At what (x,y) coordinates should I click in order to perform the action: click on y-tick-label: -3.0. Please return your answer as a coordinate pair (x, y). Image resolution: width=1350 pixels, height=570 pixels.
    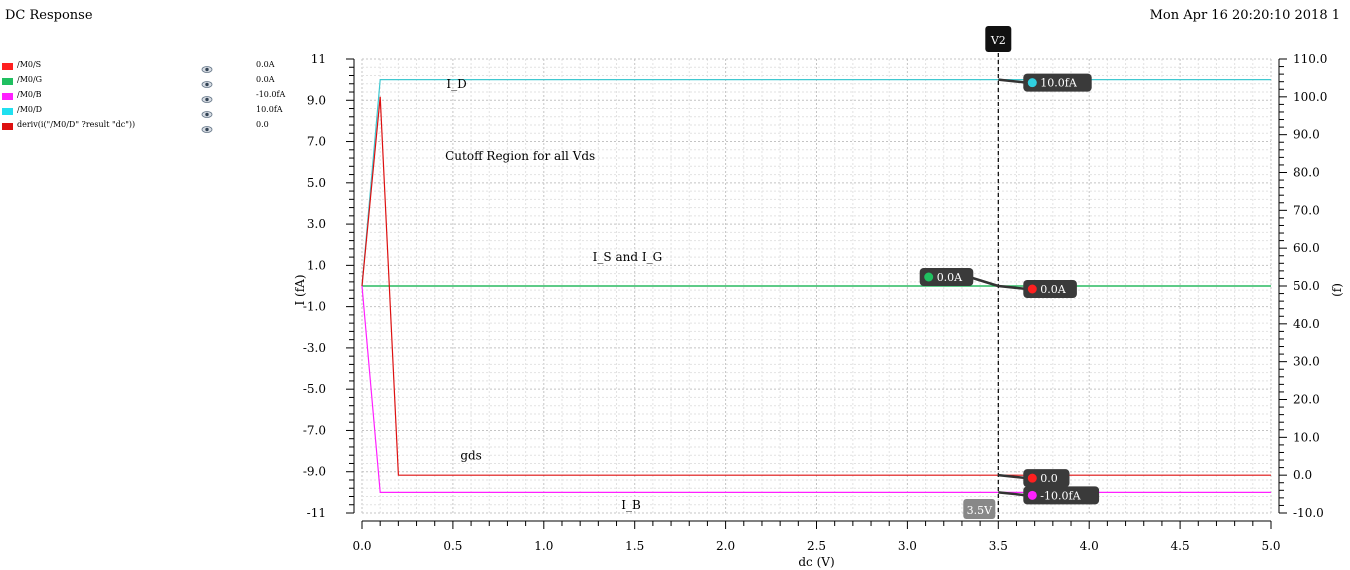
    Looking at the image, I should click on (314, 348).